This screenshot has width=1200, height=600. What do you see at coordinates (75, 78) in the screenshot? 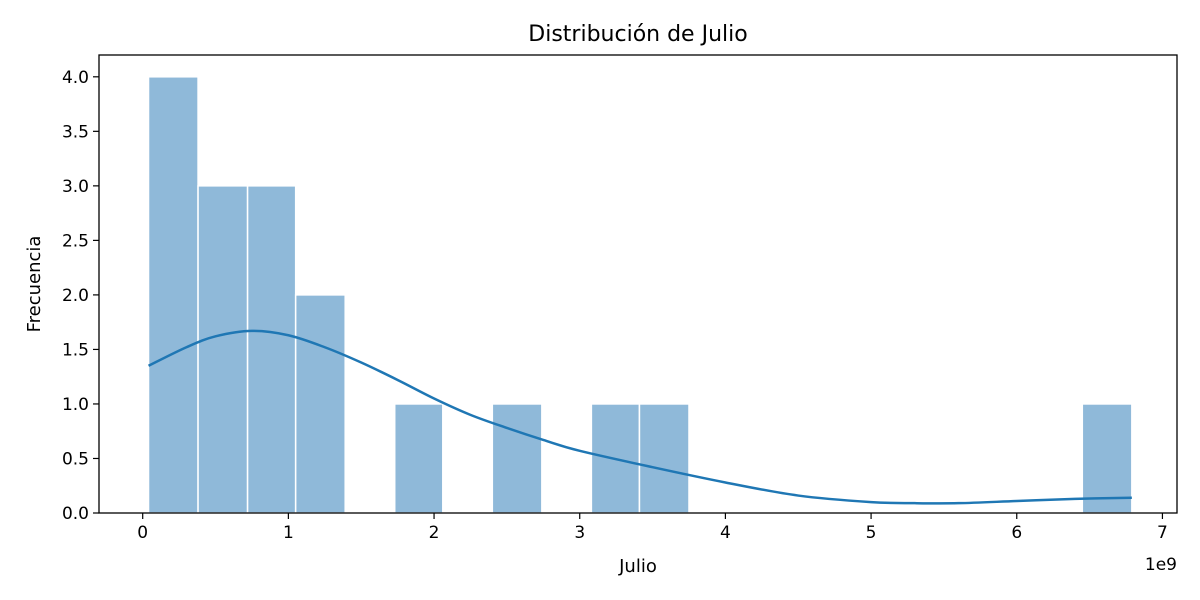
I see `y-tick-label: 4.0` at bounding box center [75, 78].